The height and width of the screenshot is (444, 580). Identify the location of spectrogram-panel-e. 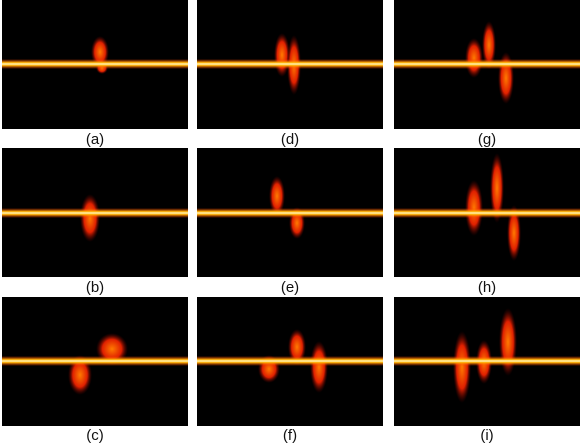
(290, 212).